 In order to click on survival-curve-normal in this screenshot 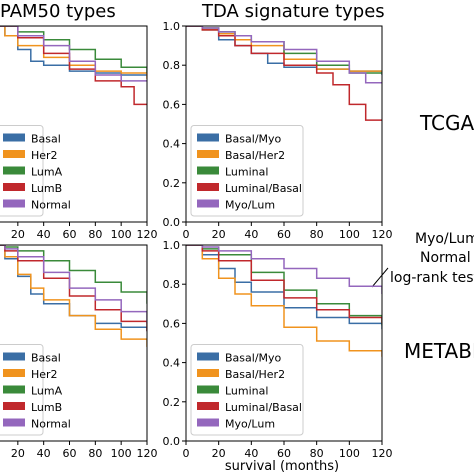, I will do `click(73, 54)`.